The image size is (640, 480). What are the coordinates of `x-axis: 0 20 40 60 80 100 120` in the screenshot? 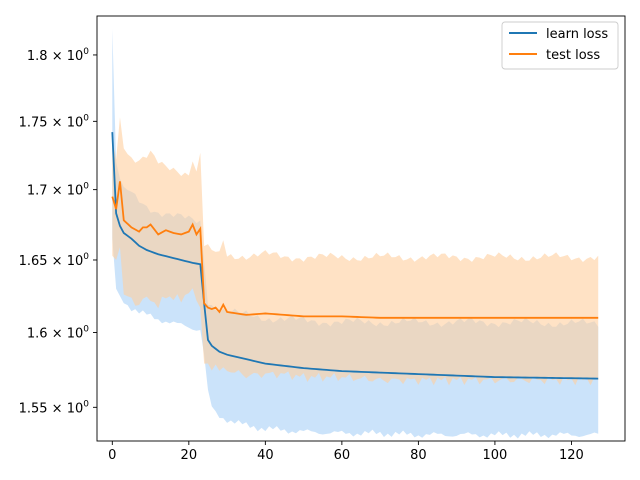 It's located at (346, 452).